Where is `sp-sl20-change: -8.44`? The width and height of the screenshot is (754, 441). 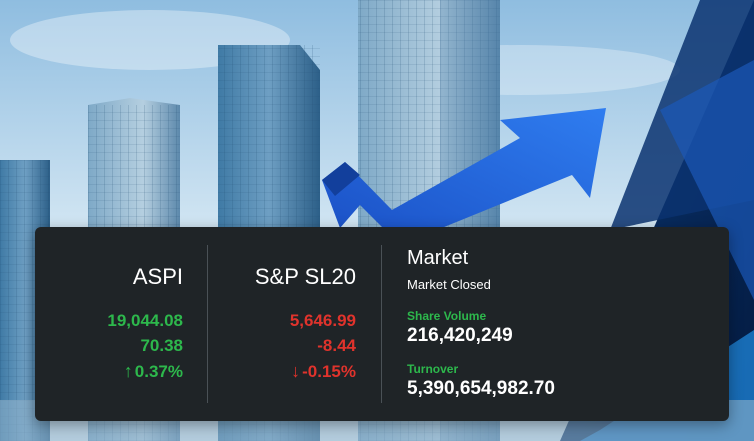 sp-sl20-change: -8.44 is located at coordinates (336, 345).